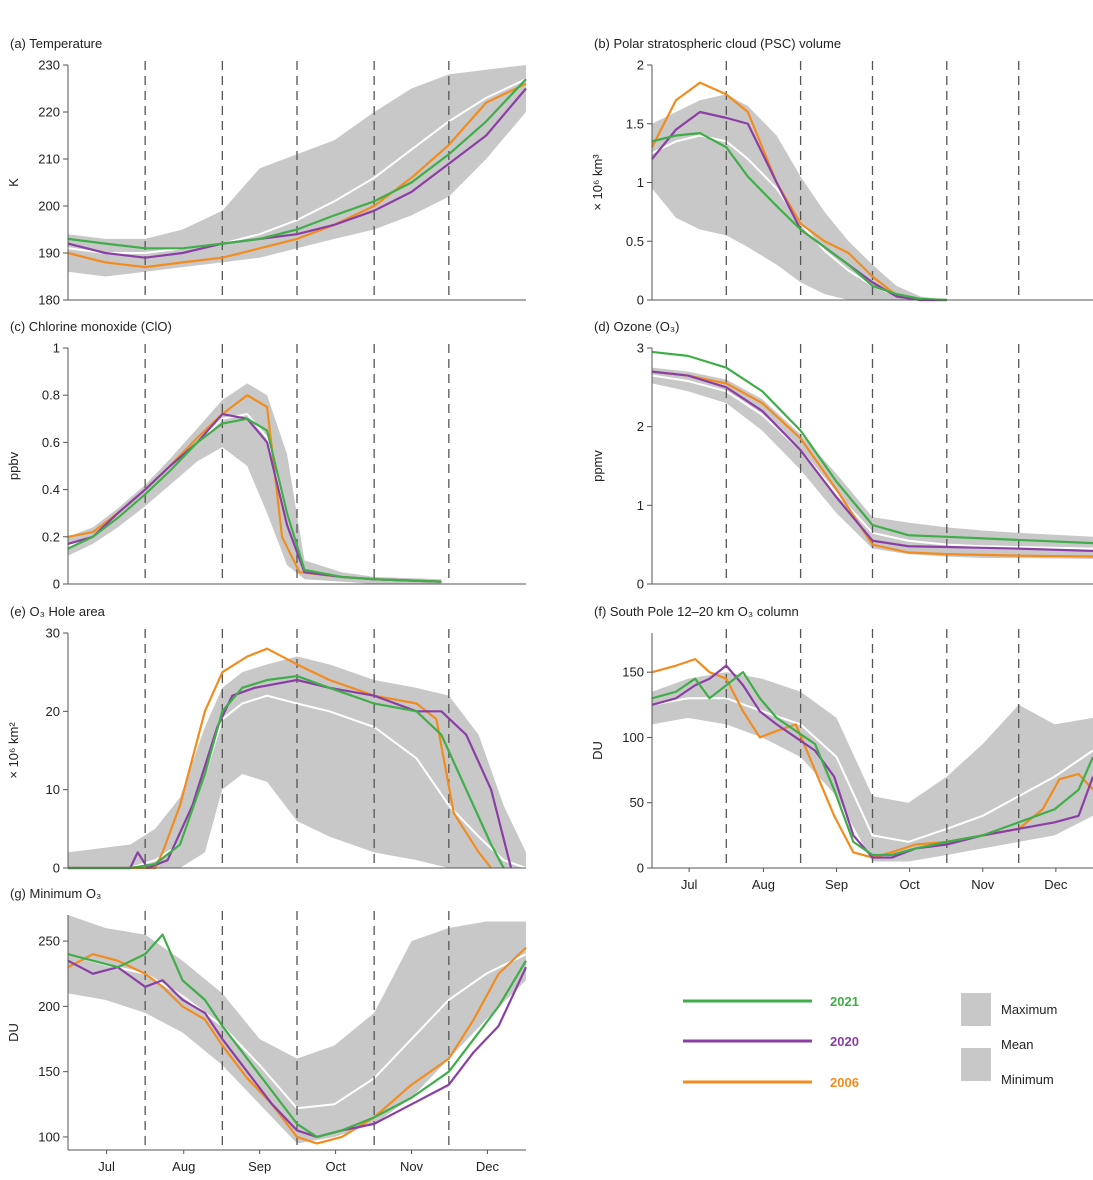 The width and height of the screenshot is (1093, 1180). I want to click on y-tick-label: 250, so click(49, 941).